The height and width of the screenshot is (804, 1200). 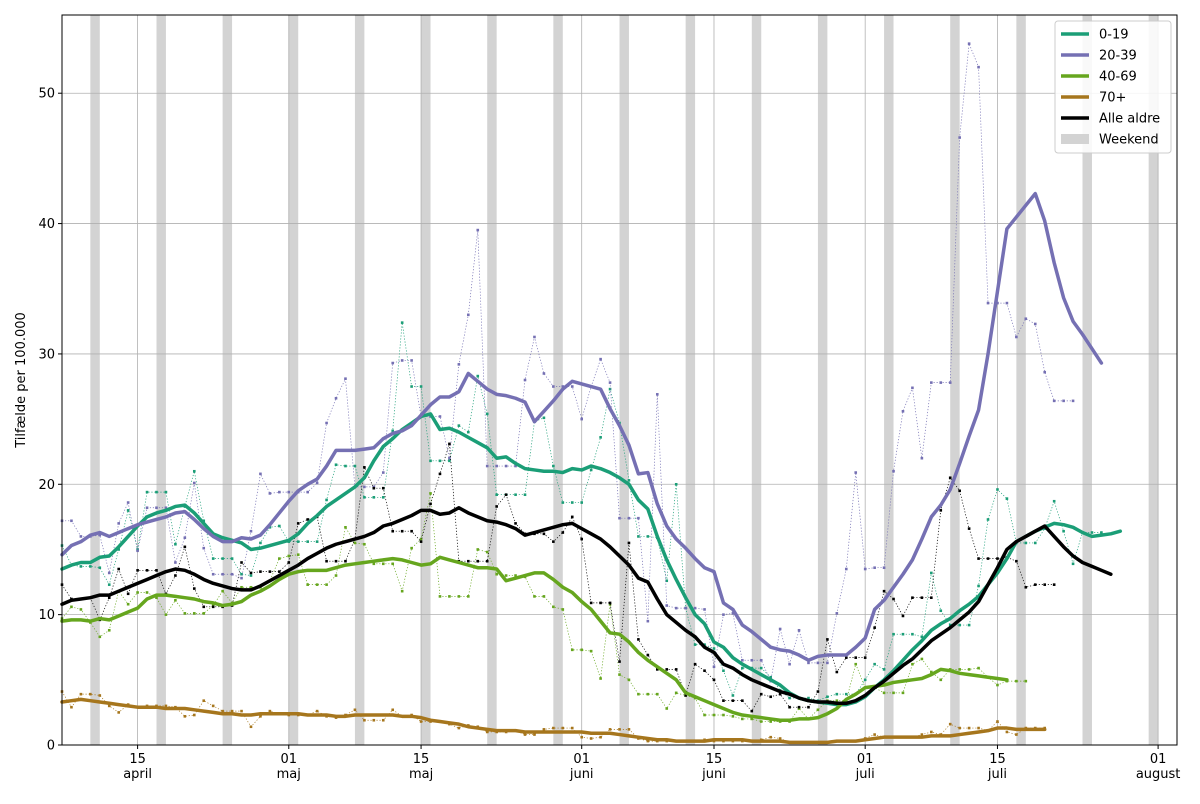 I want to click on legend-swatch-weekend, so click(x=1075, y=139).